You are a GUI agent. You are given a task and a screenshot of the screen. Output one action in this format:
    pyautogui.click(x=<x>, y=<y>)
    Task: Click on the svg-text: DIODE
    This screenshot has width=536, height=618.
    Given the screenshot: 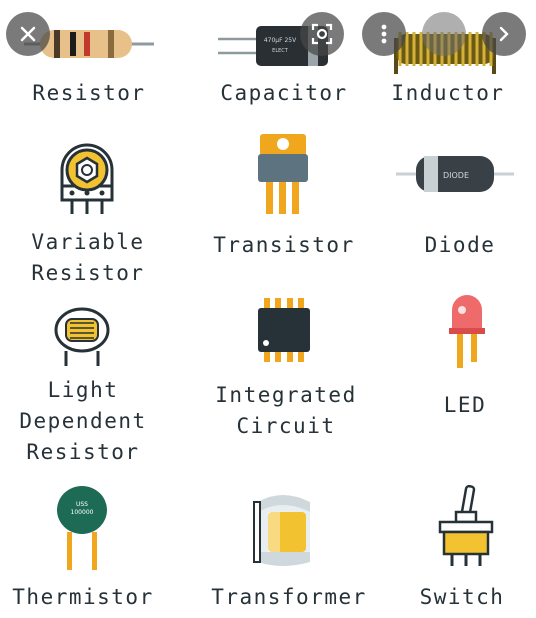 What is the action you would take?
    pyautogui.click(x=456, y=175)
    